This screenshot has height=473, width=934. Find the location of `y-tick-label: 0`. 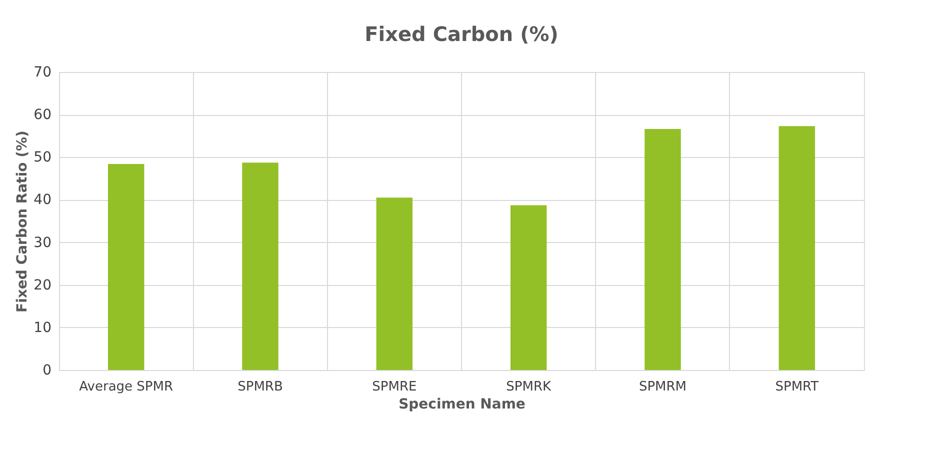

y-tick-label: 0 is located at coordinates (47, 370).